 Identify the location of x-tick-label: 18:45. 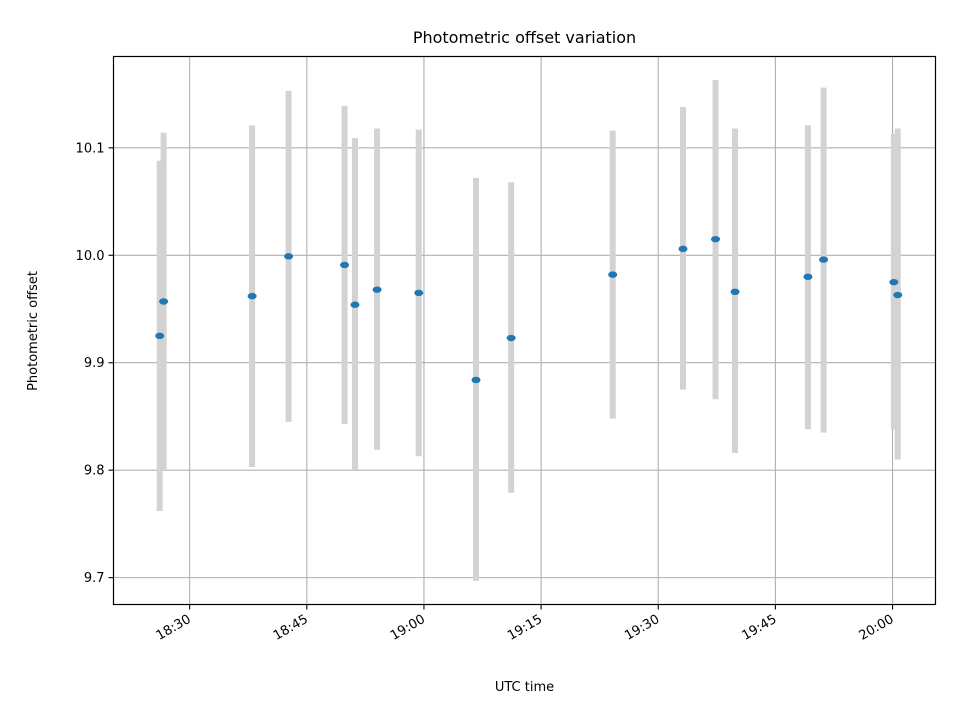
(291, 628).